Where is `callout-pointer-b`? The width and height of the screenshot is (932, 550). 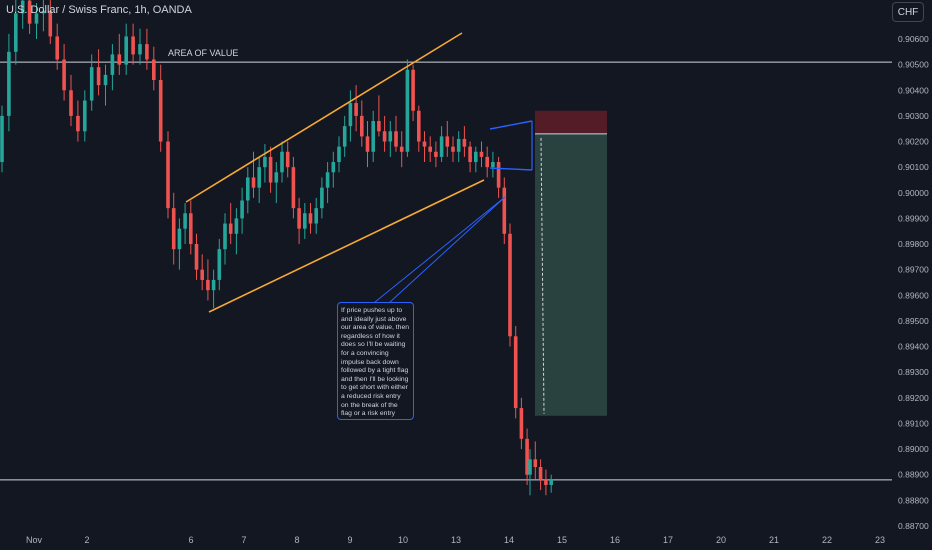
callout-pointer-b is located at coordinates (447, 249).